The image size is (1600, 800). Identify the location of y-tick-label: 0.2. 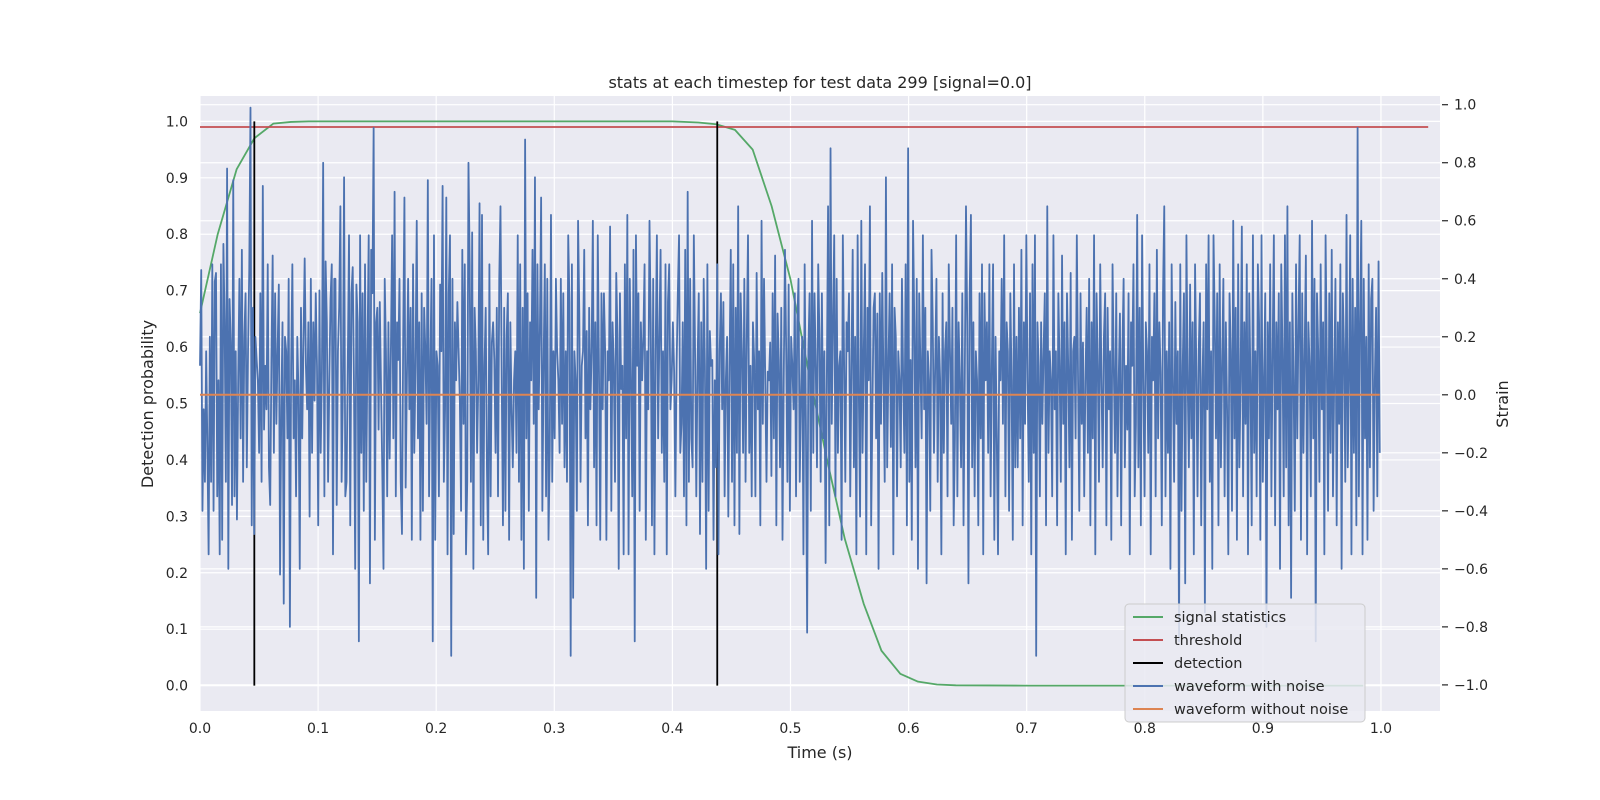
(177, 574).